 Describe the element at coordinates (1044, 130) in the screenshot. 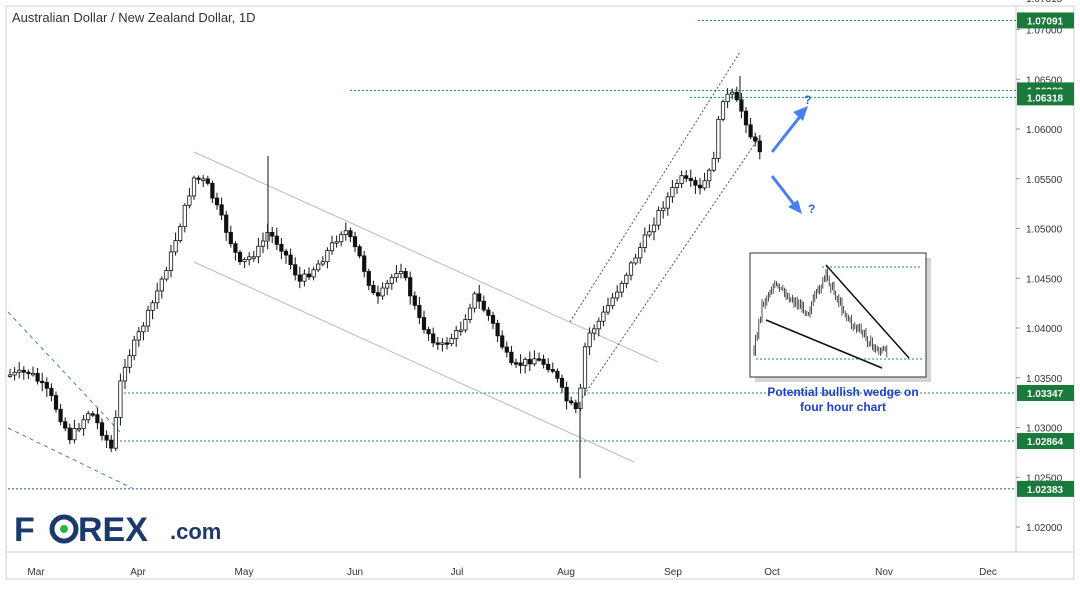

I see `y-tick-label: 1.06000` at that location.